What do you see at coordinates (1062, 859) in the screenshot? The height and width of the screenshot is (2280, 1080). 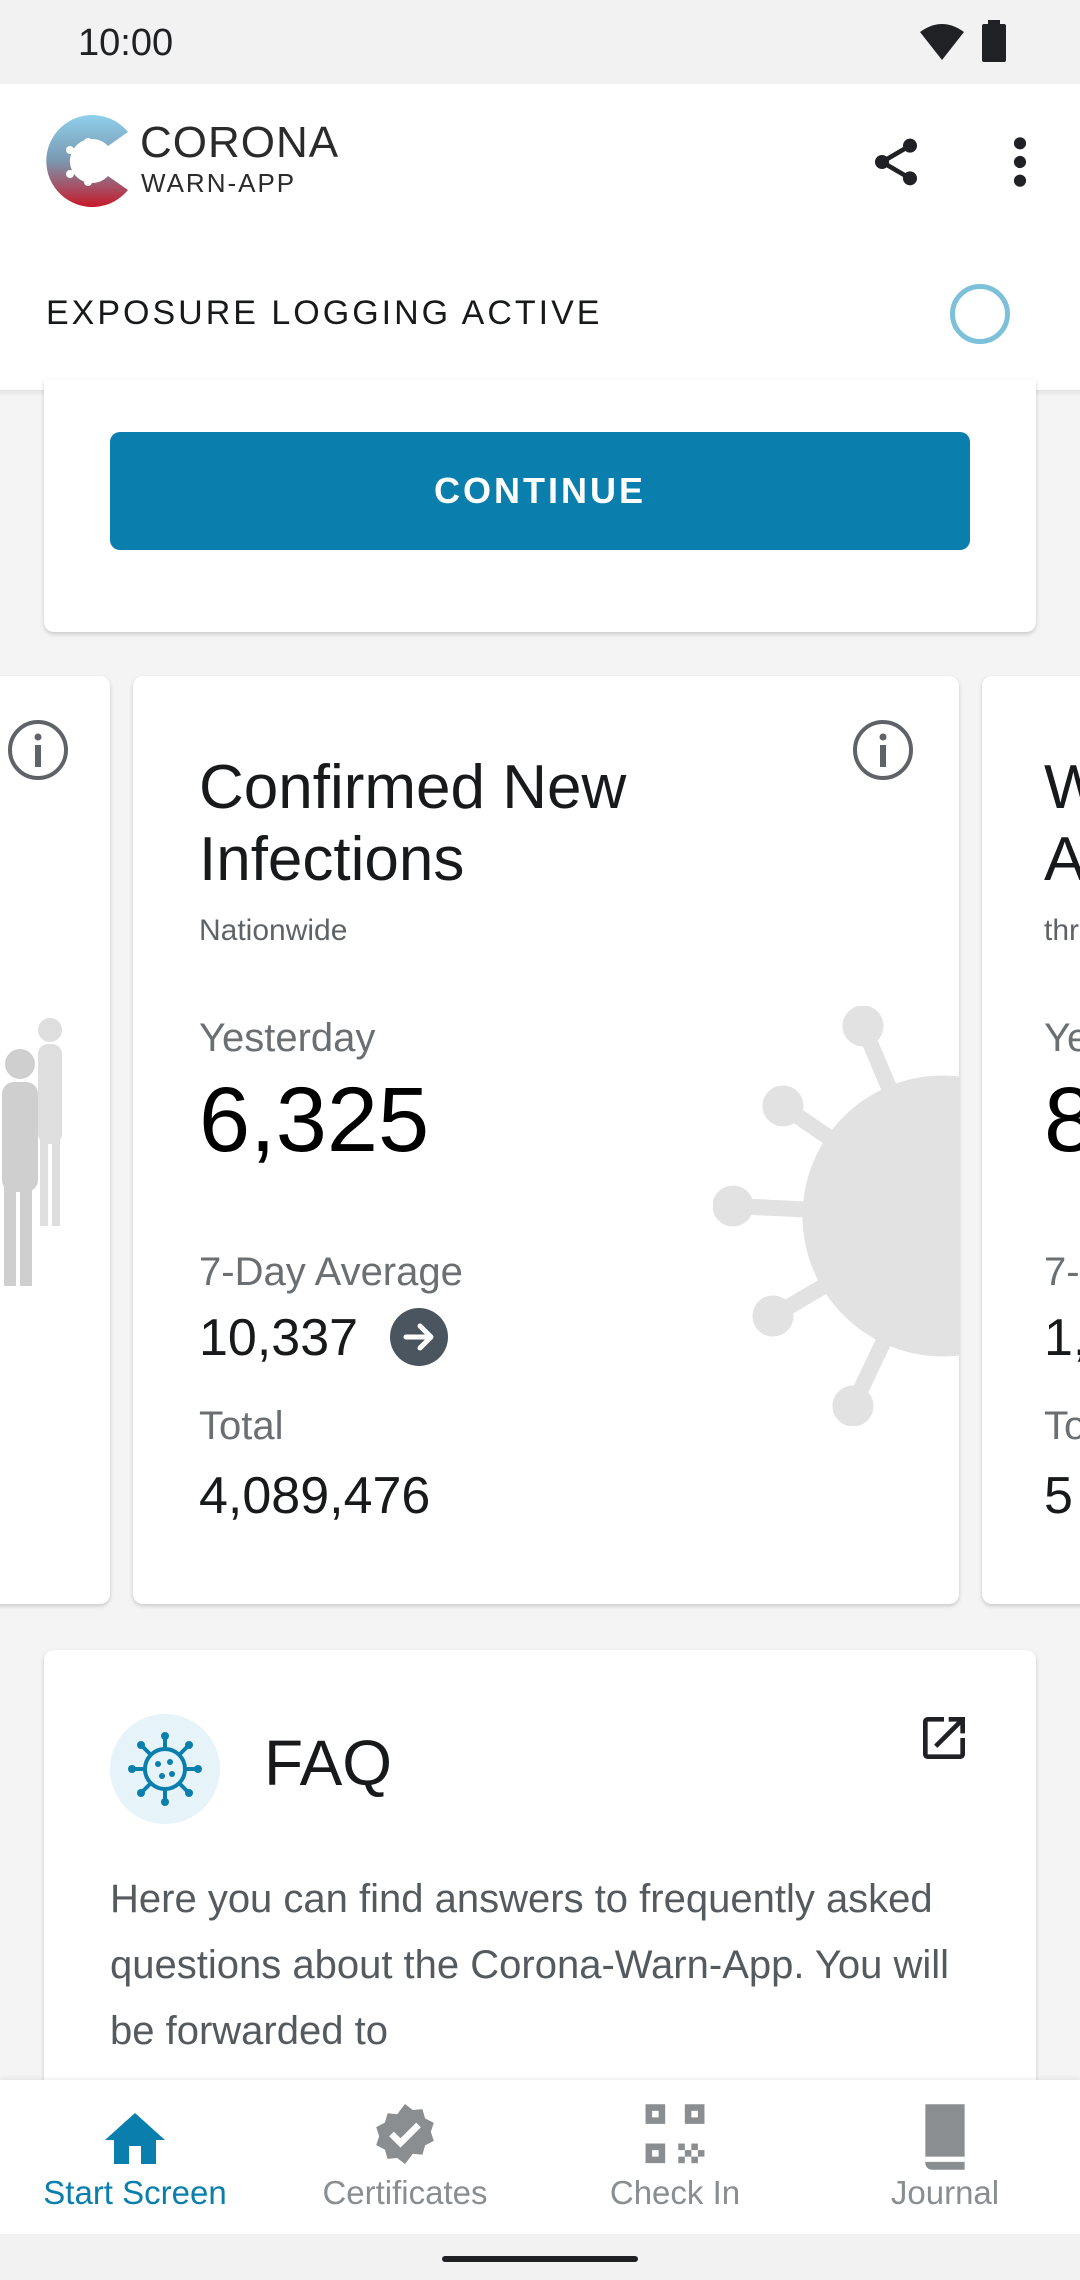 I see `stat-card-title-line2: A` at bounding box center [1062, 859].